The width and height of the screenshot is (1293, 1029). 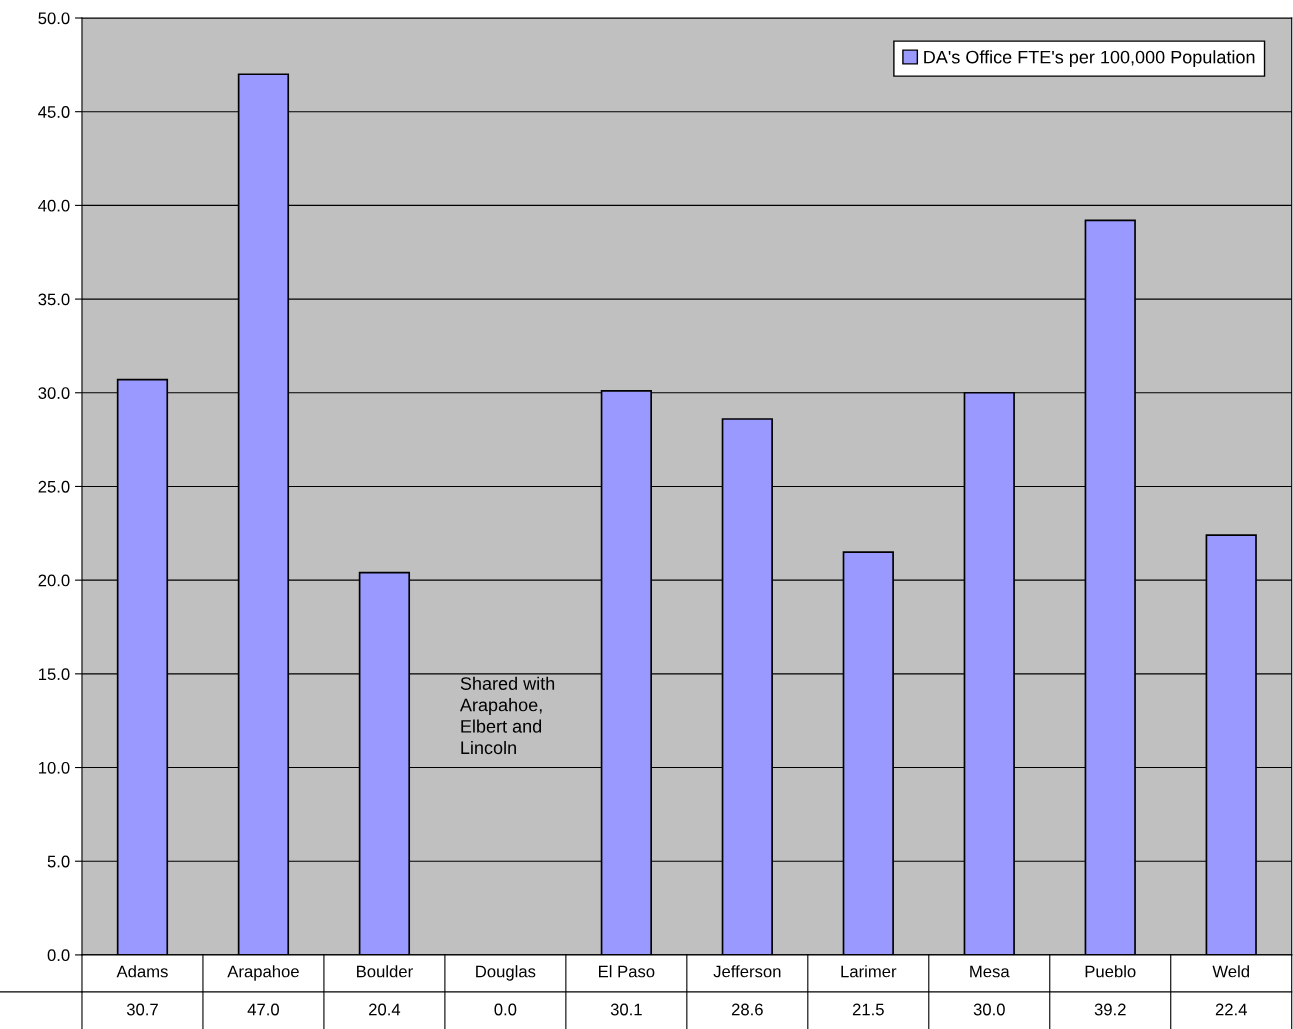 What do you see at coordinates (626, 1009) in the screenshot?
I see `data-label: 30.1` at bounding box center [626, 1009].